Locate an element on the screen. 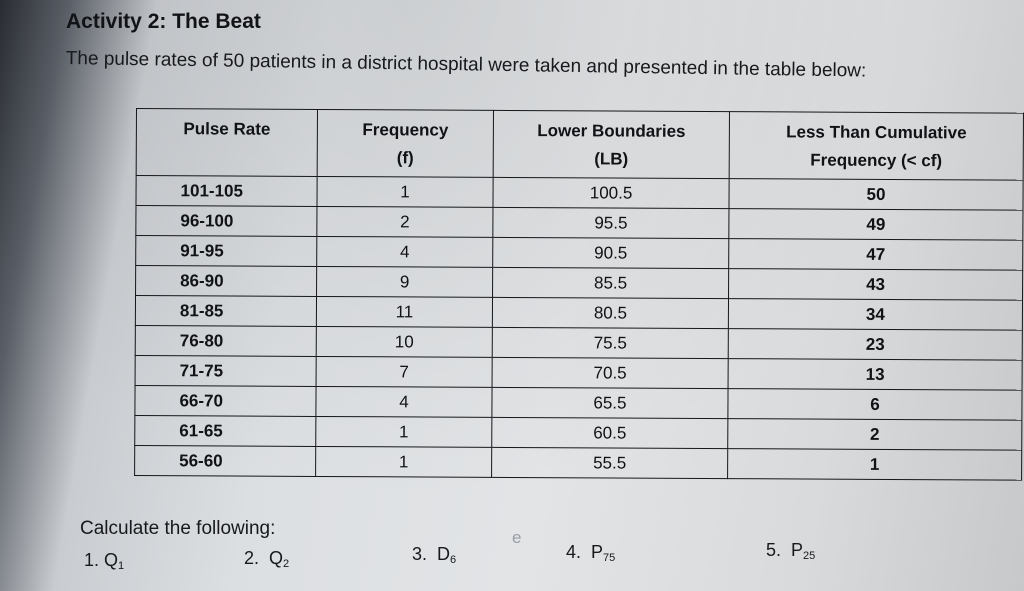  cell-less-than-cf: 2 is located at coordinates (874, 434).